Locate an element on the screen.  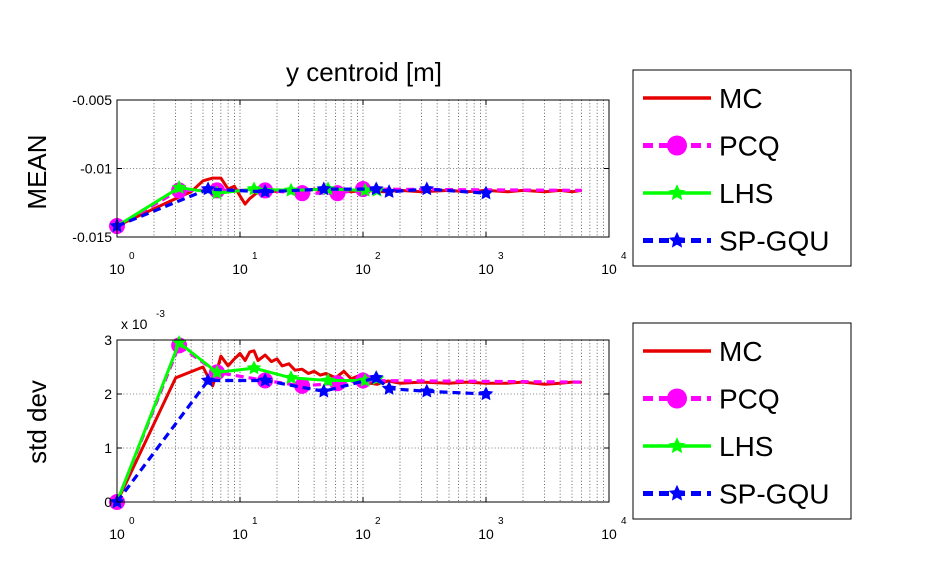
y-tick-label: 0 is located at coordinates (108, 502).